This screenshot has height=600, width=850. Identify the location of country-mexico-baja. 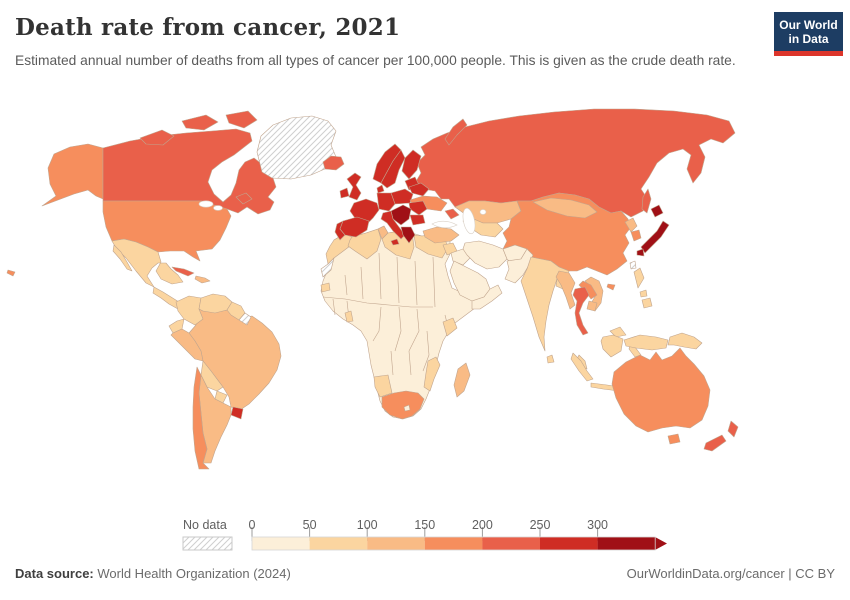
(122, 258).